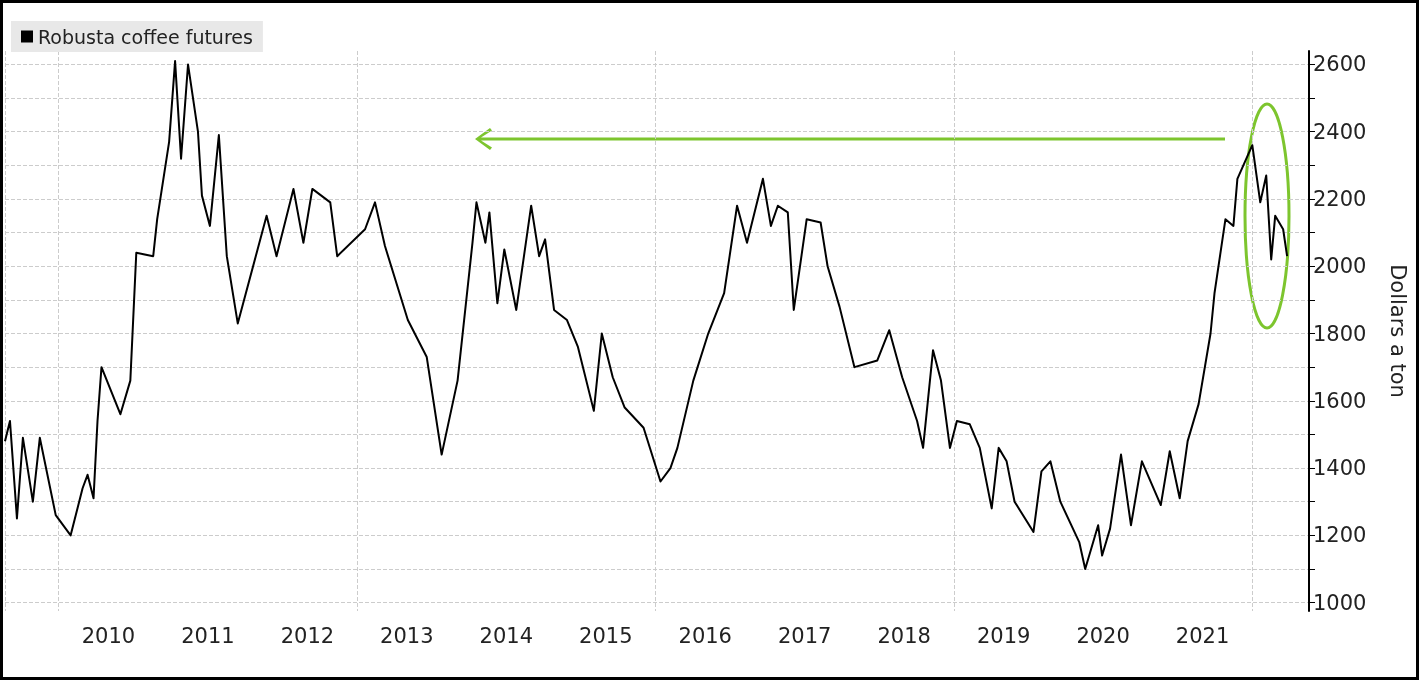 The image size is (1419, 680). I want to click on legend-label: Robusta coffee futures, so click(145, 36).